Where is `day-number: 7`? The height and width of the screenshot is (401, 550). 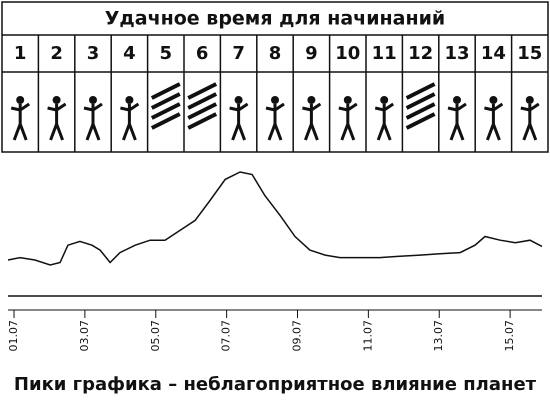
day-number: 7 is located at coordinates (238, 53).